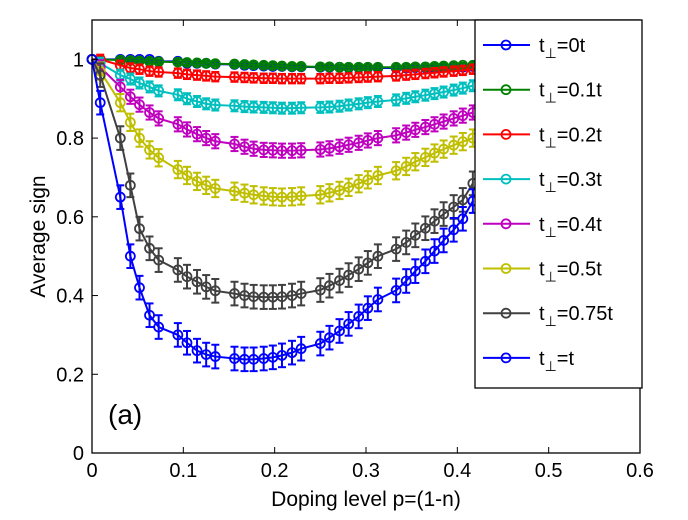 The height and width of the screenshot is (520, 688). I want to click on legend-entry-tail: =0t, so click(571, 46).